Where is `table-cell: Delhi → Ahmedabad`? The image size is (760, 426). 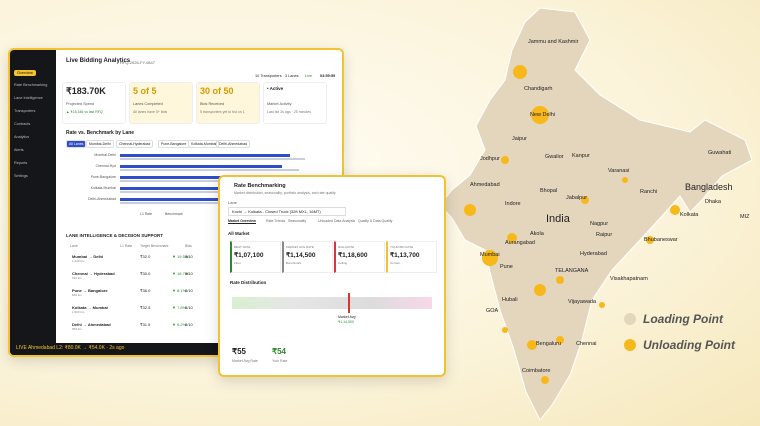 table-cell: Delhi → Ahmedabad is located at coordinates (91, 324).